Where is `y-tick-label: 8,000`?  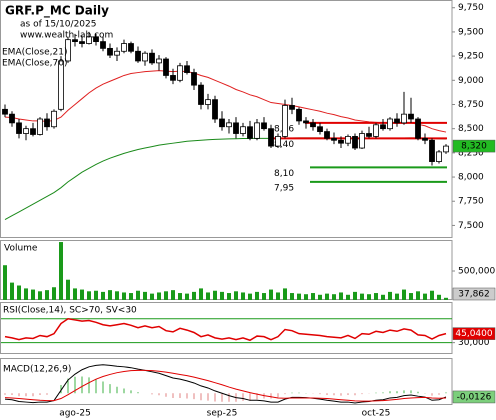 y-tick-label: 8,000 is located at coordinates (471, 178).